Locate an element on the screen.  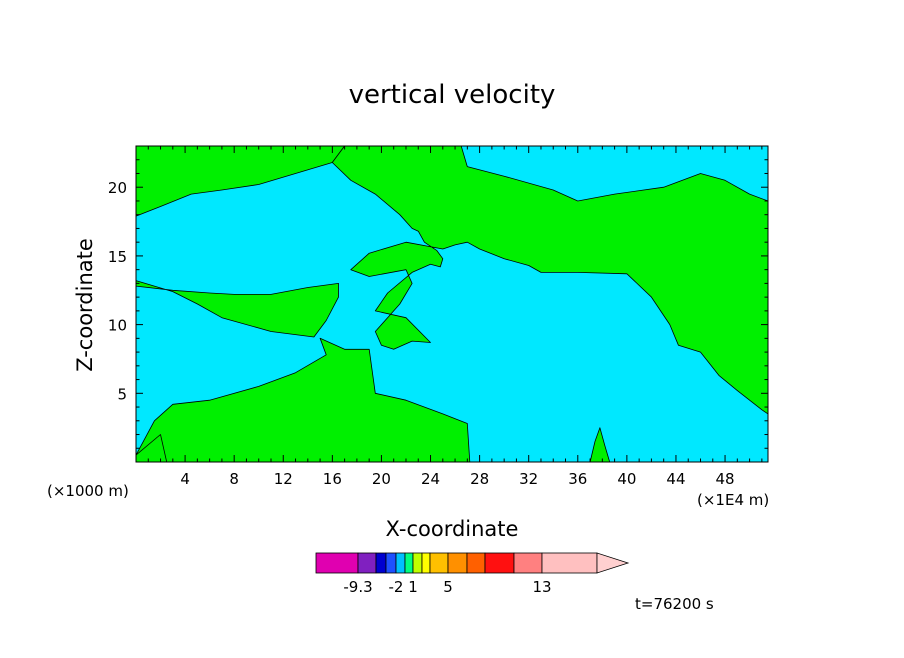
colorbar-label: 5 is located at coordinates (448, 587).